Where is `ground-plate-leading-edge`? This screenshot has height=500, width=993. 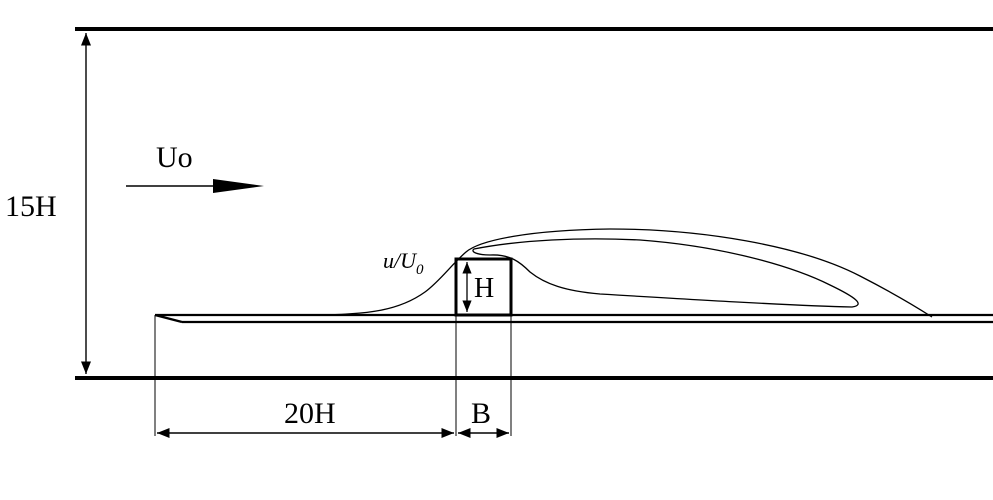
ground-plate-leading-edge is located at coordinates (573, 318).